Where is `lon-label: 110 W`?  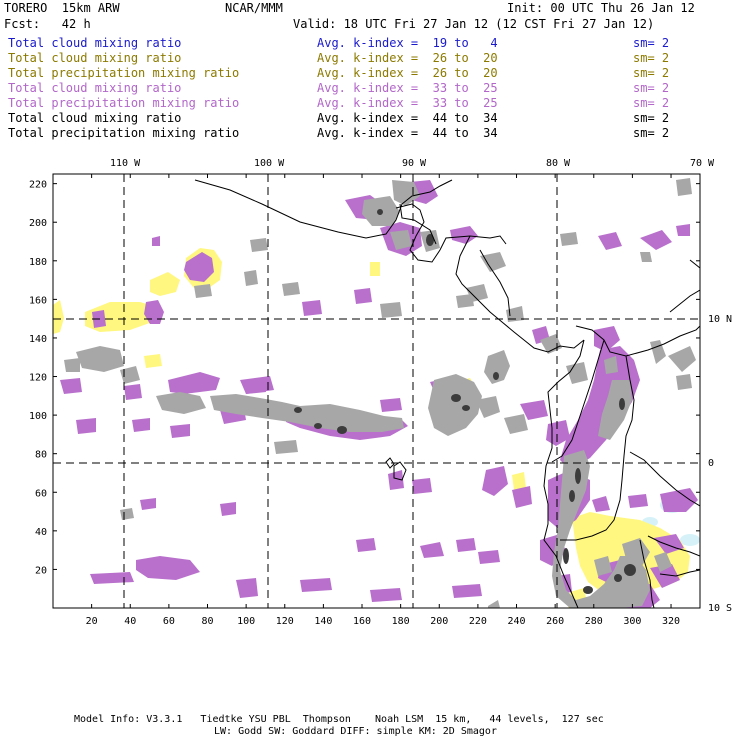
lon-label: 110 W is located at coordinates (125, 163).